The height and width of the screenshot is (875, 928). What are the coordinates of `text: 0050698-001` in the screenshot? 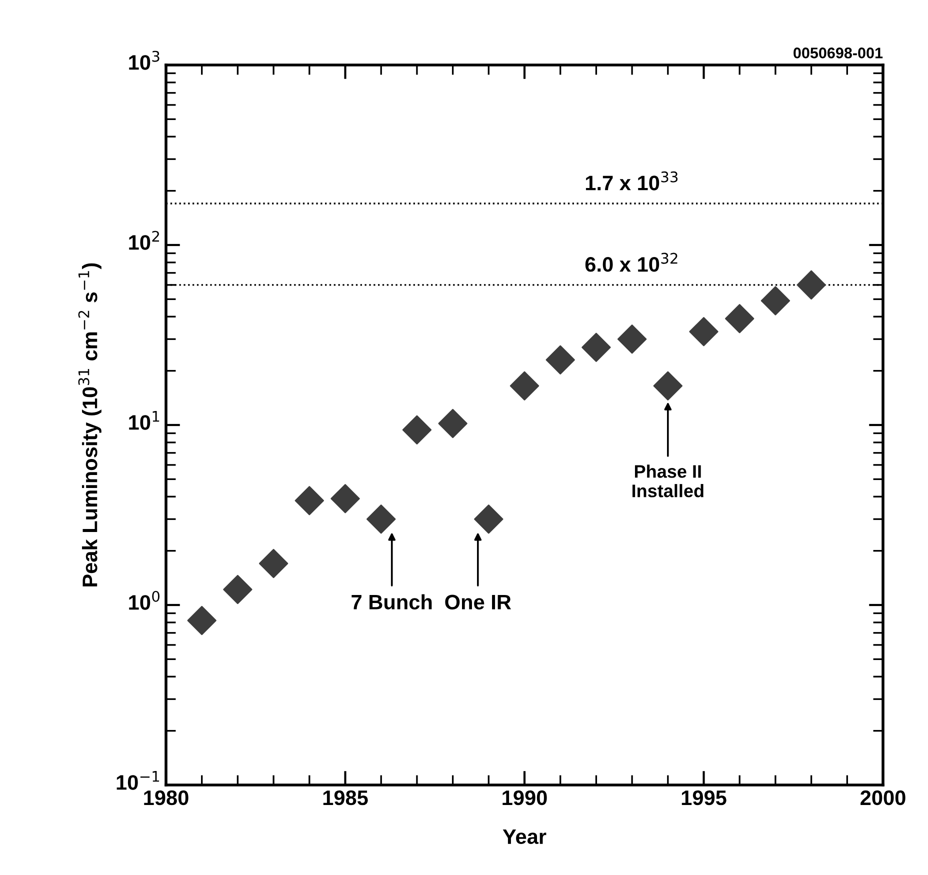 It's located at (838, 53).